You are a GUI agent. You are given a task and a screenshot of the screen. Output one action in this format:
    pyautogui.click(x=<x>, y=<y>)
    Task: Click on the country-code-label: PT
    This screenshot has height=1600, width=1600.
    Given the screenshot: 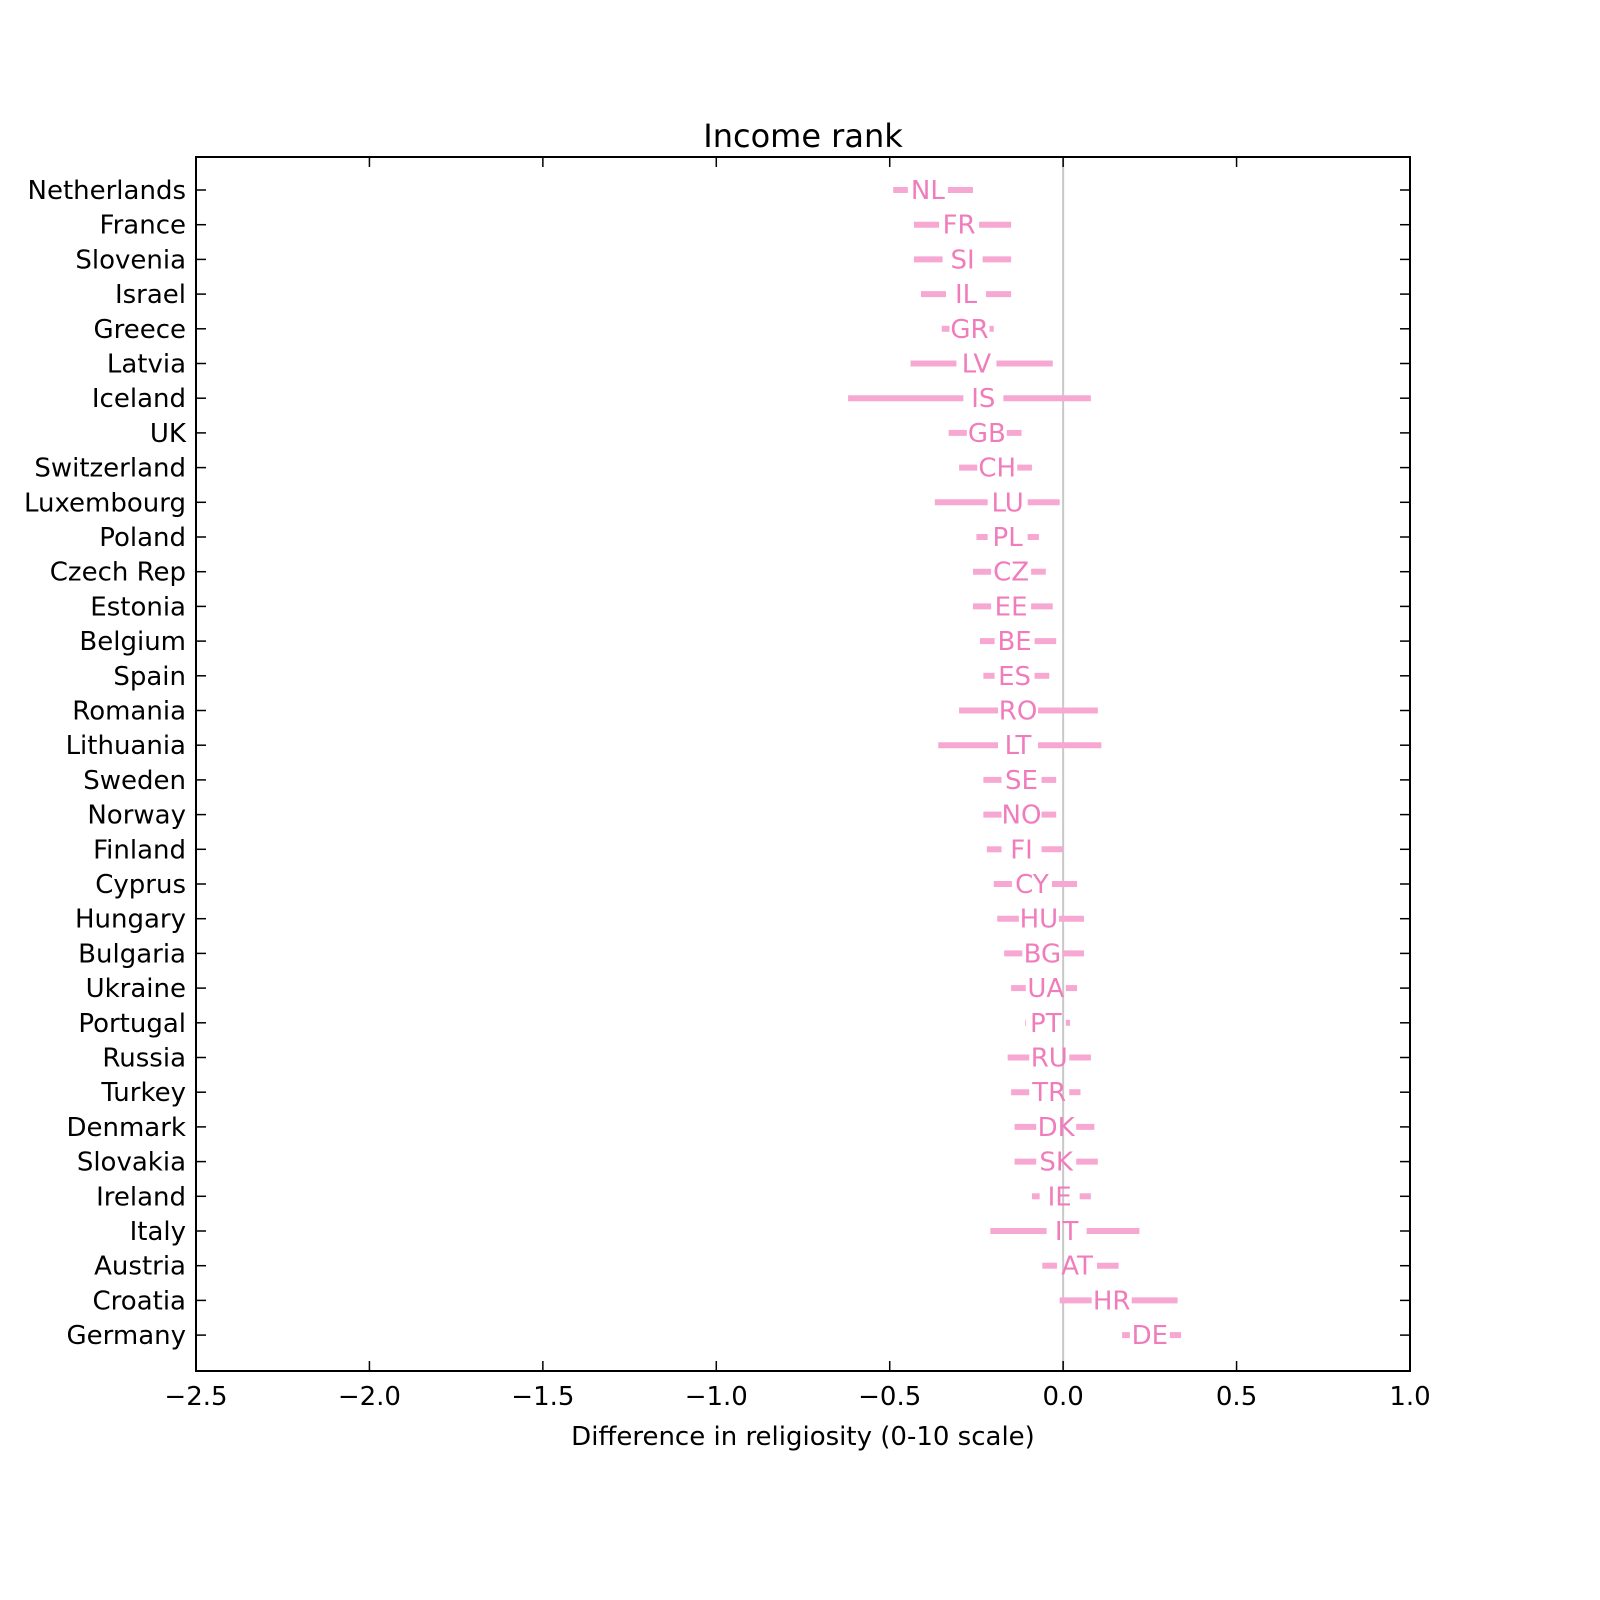 What is the action you would take?
    pyautogui.click(x=1046, y=1024)
    